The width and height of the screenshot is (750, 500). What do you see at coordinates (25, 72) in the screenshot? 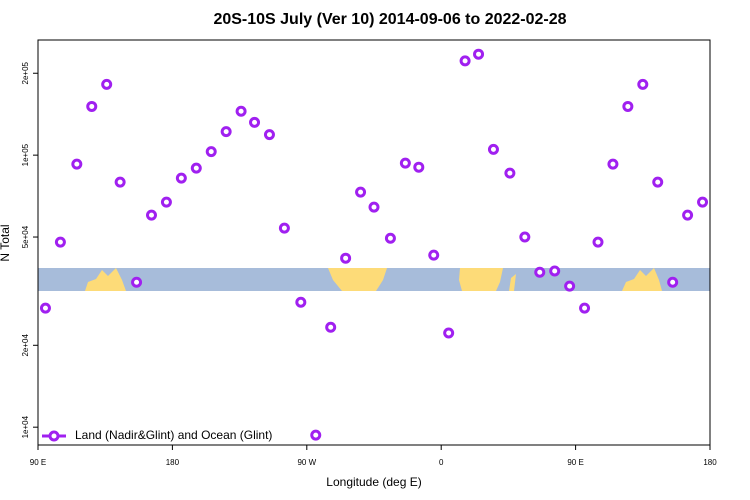
I see `y-tick-label: 2e+05` at bounding box center [25, 72].